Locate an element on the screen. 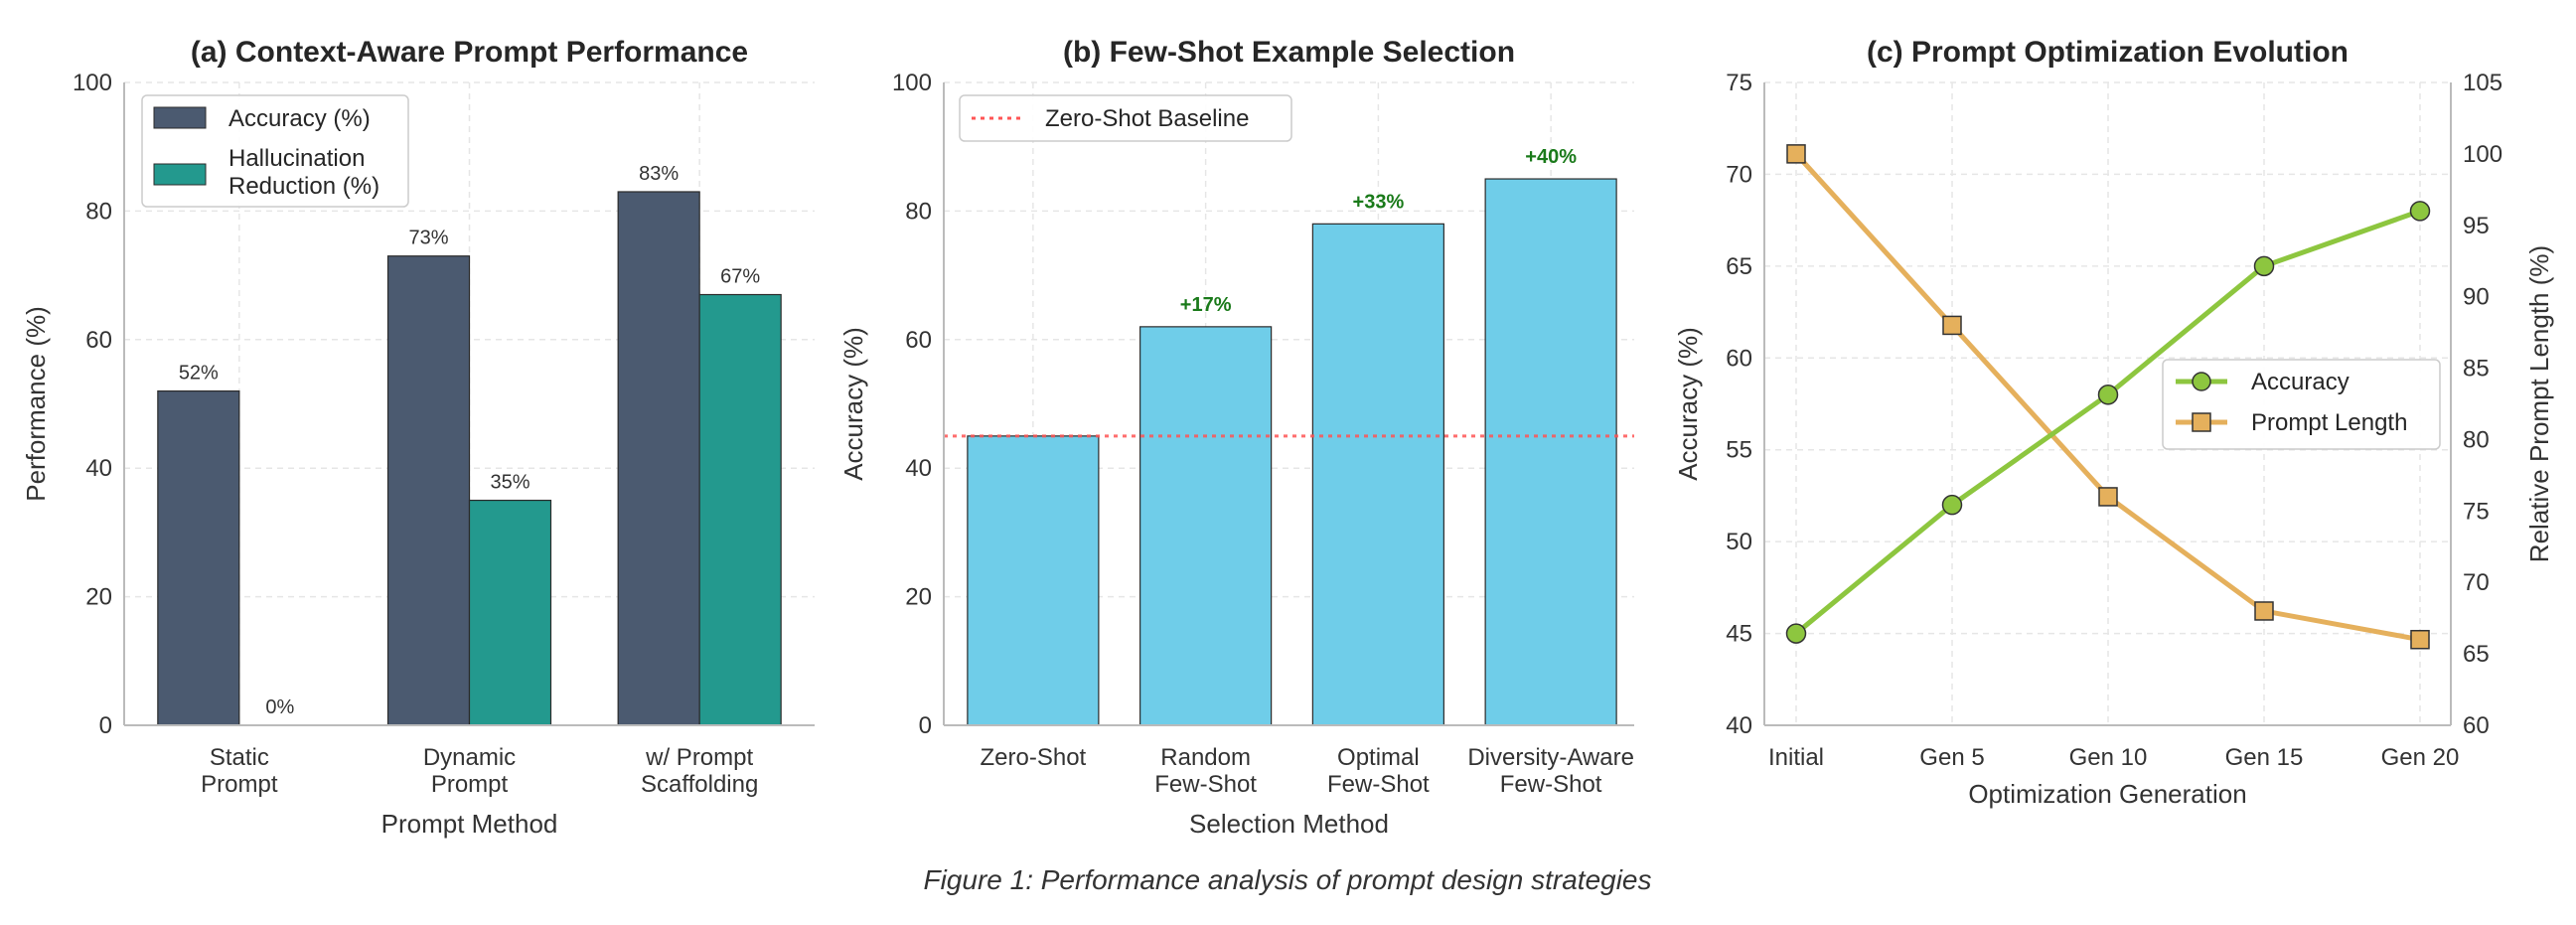 This screenshot has width=2576, height=925. x-axis-label: Prompt Method is located at coordinates (470, 824).